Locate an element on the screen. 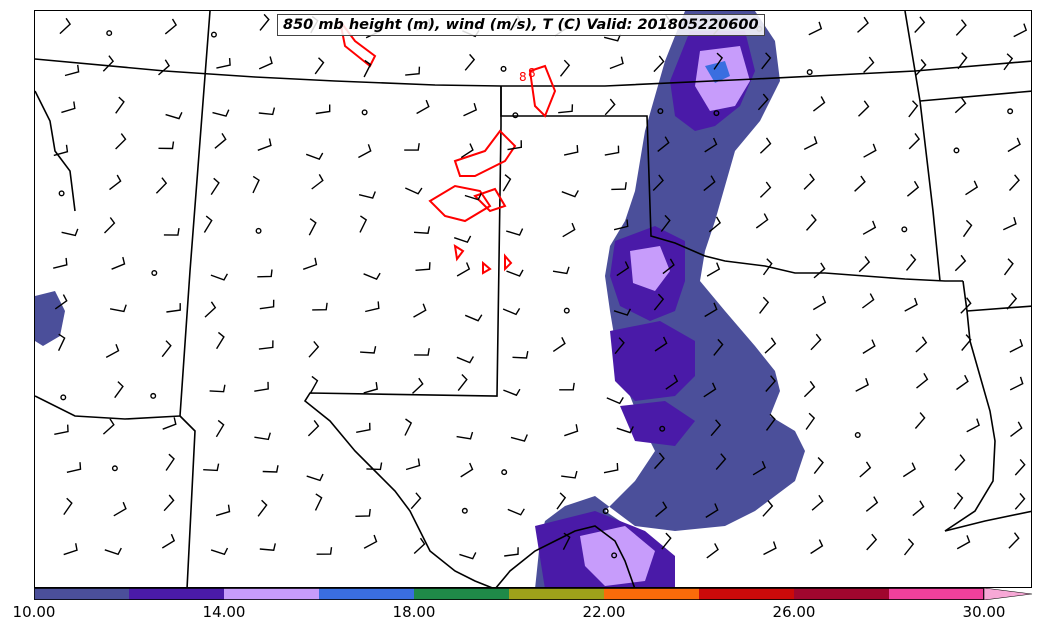  colorbar-tick-label: 26.00 is located at coordinates (794, 612).